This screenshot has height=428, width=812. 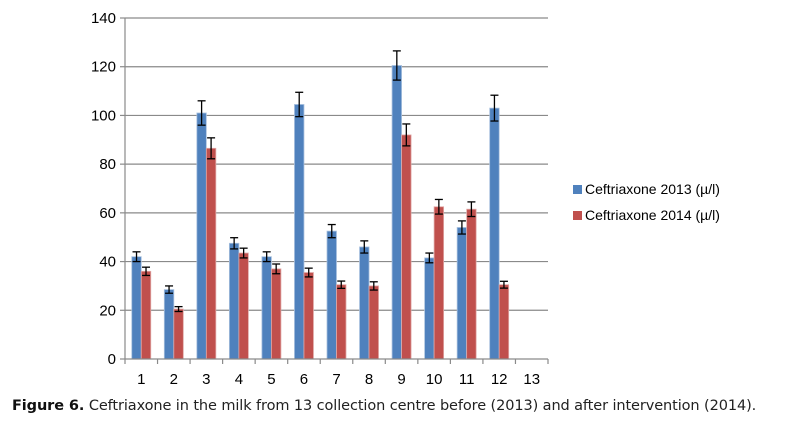 I want to click on legend-item-2013: Ceftriaxone 2013 (µ/l), so click(x=646, y=189).